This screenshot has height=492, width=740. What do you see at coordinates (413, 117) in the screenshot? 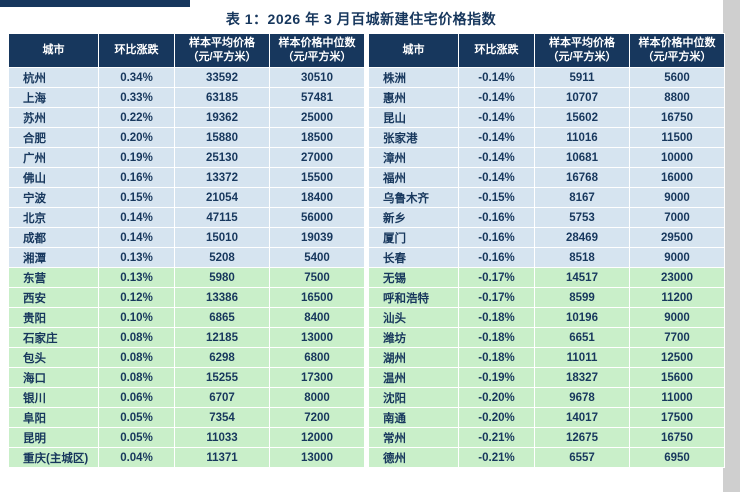
I see `city-cell: 昆山` at bounding box center [413, 117].